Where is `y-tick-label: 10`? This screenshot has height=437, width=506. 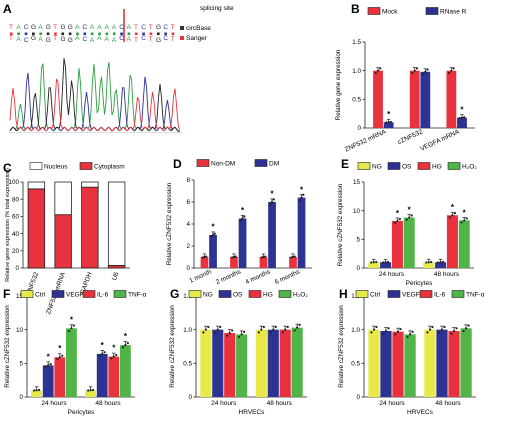
y-tick-label: 10 is located at coordinates (357, 211).